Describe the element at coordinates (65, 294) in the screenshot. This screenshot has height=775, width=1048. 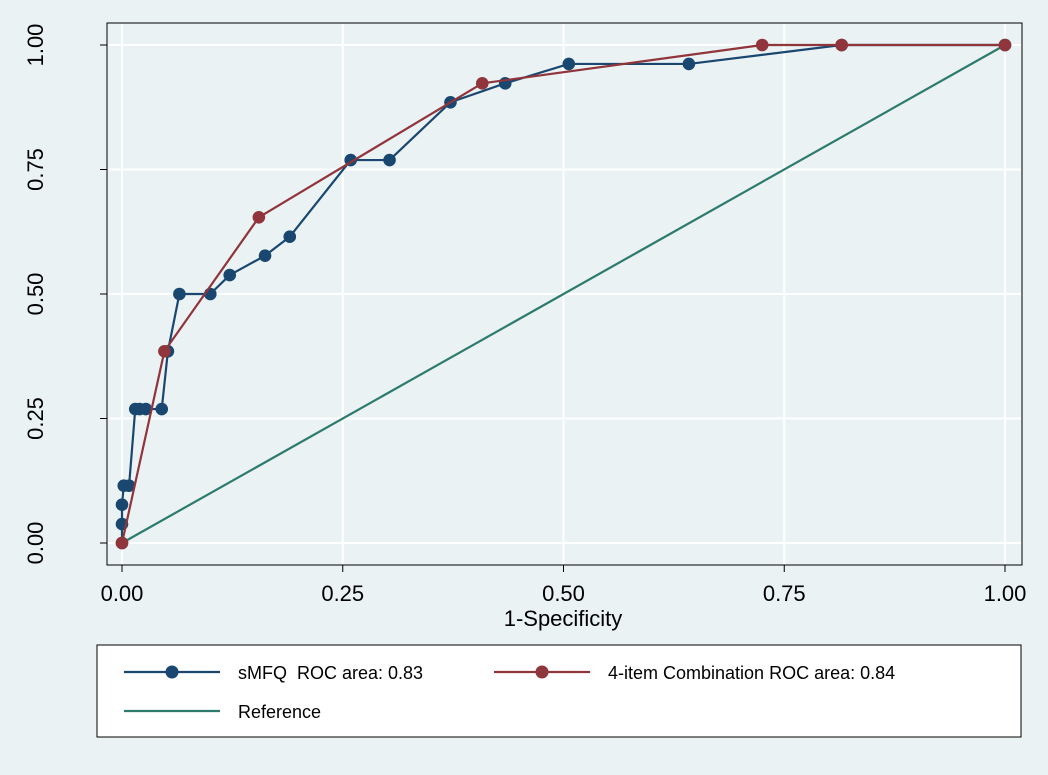
I see `y-axis: 0.00 0.25 0.50 0.75 1.00` at that location.